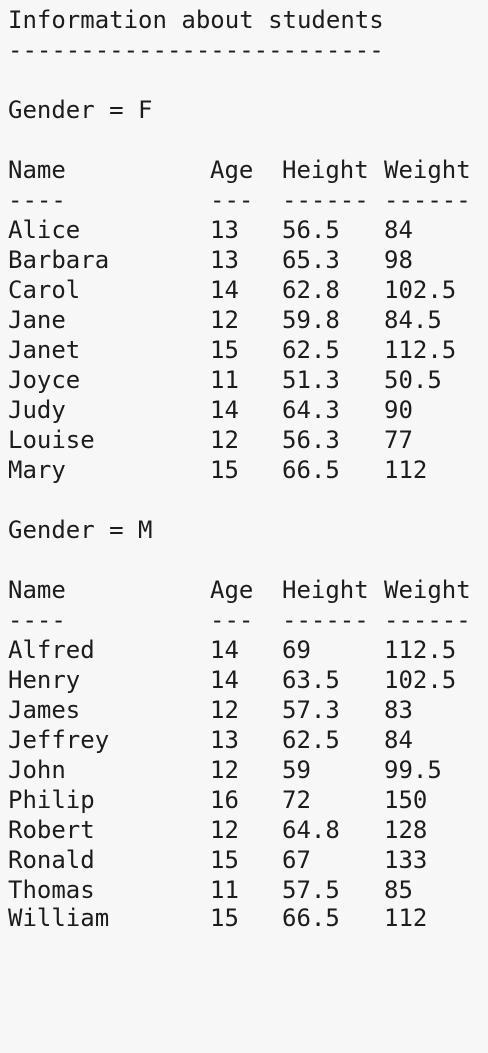  I want to click on cell-weight: 99.5, so click(413, 770).